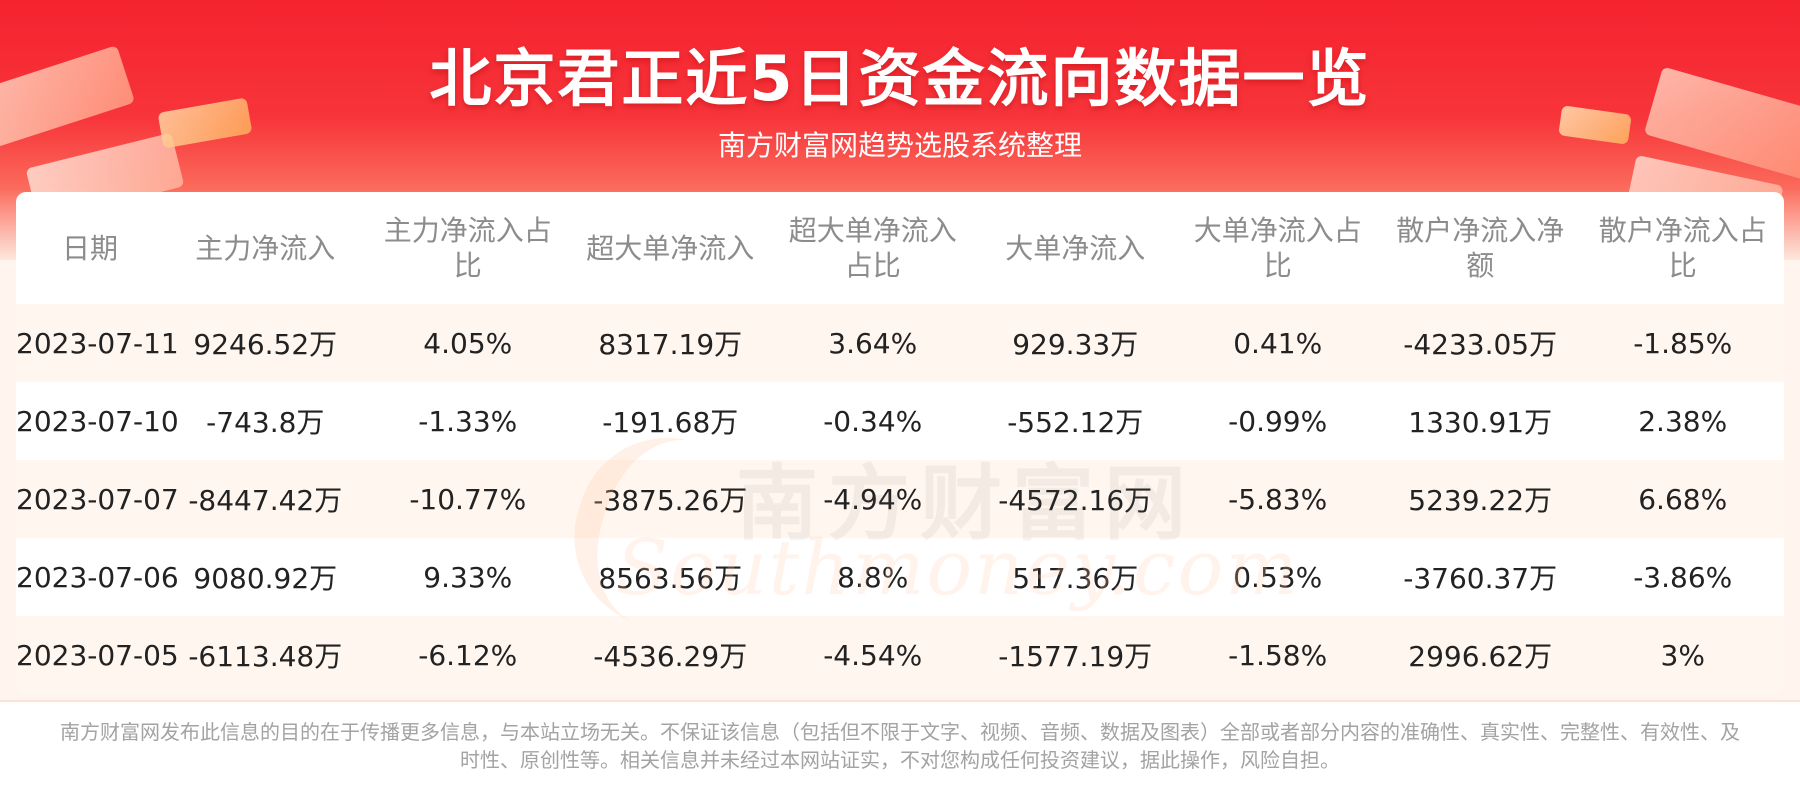 Image resolution: width=1800 pixels, height=800 pixels. I want to click on column-header: 主力净流入占比, so click(467, 248).